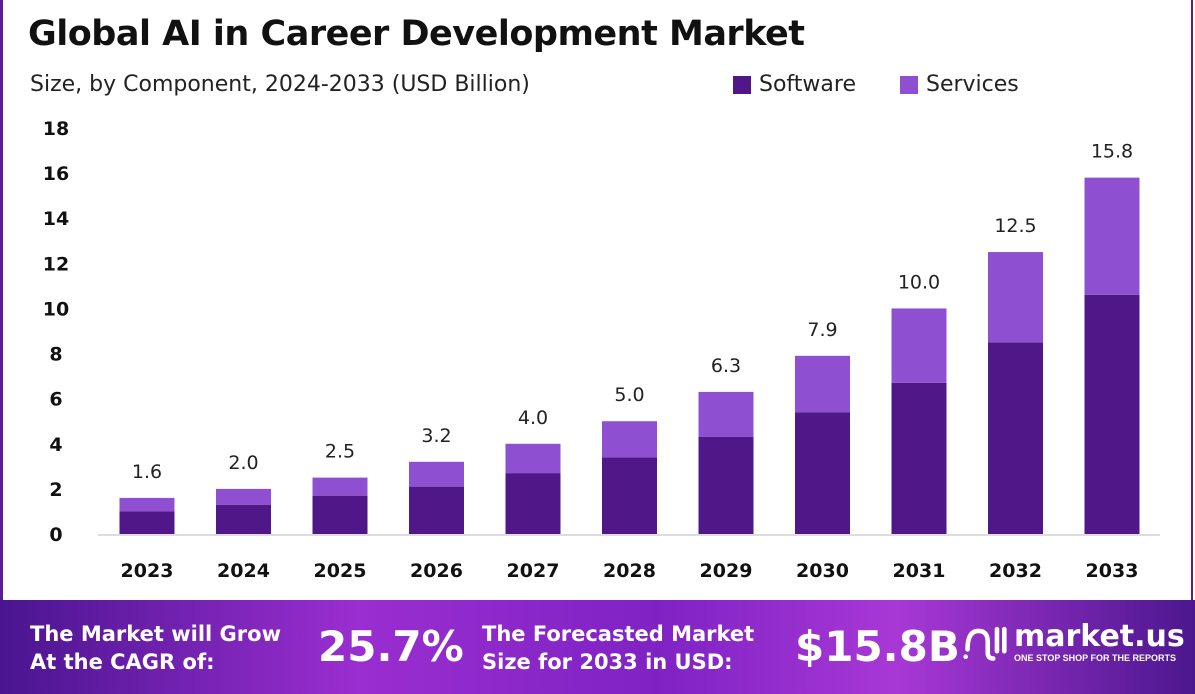 The image size is (1195, 694). What do you see at coordinates (55, 355) in the screenshot?
I see `y-tick-label: 8` at bounding box center [55, 355].